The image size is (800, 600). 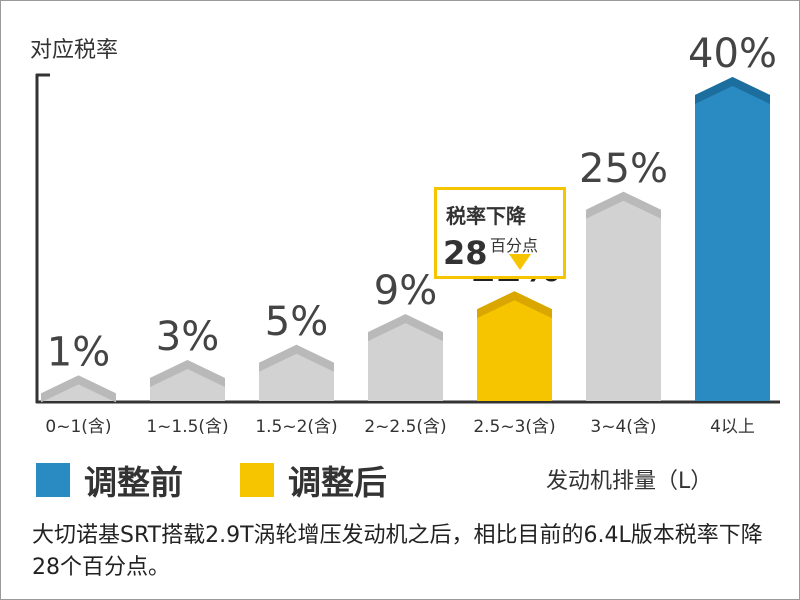 I want to click on legend-item-after: 调整后, so click(x=313, y=480).